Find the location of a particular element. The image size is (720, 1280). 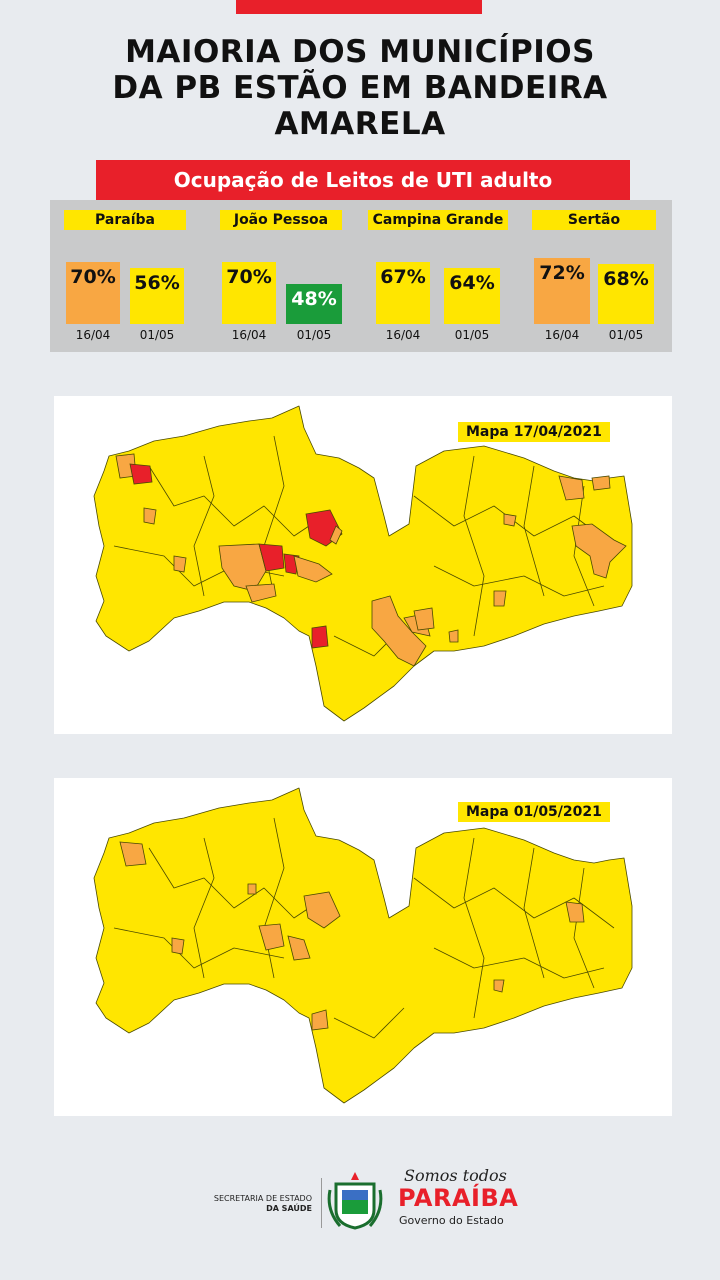

region-paraiba: Paraíba 70% 56% 16/04 01/05 is located at coordinates (127, 276).